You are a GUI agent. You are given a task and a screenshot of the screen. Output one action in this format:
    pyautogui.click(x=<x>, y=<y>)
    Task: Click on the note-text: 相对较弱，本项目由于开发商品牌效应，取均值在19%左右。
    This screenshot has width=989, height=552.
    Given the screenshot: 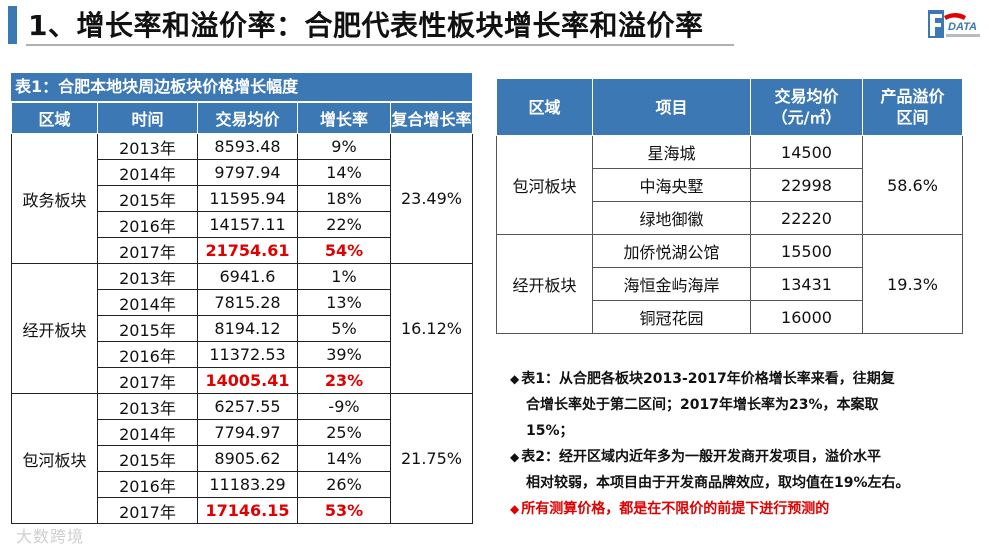 What is the action you would take?
    pyautogui.click(x=718, y=483)
    